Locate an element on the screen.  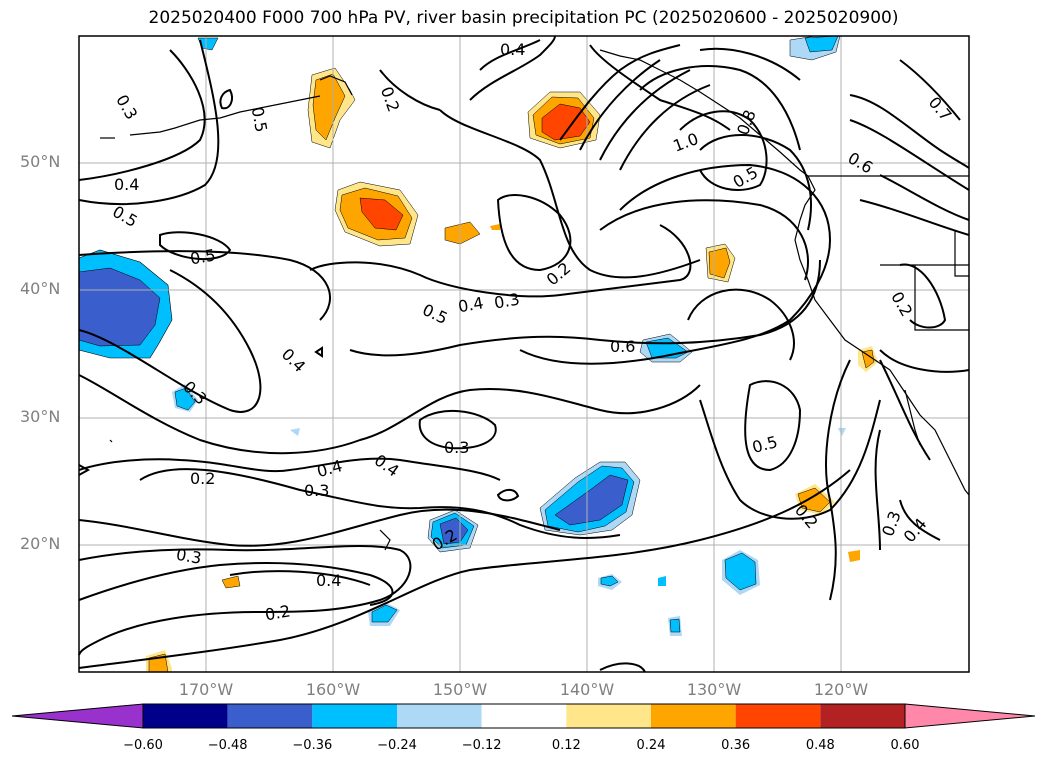
lon-label-150w: 150°W is located at coordinates (460, 689).